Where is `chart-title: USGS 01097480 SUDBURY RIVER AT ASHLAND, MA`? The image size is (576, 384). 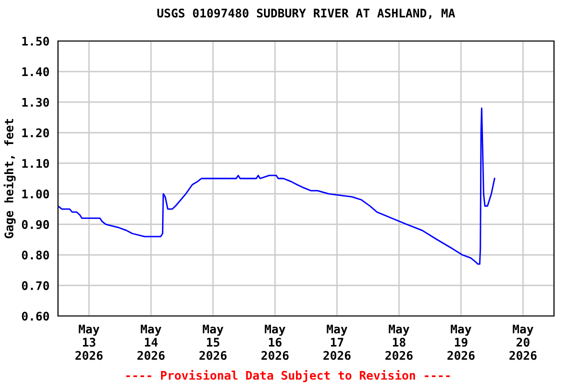
chart-title: USGS 01097480 SUDBURY RIVER AT ASHLAND, MA is located at coordinates (306, 14).